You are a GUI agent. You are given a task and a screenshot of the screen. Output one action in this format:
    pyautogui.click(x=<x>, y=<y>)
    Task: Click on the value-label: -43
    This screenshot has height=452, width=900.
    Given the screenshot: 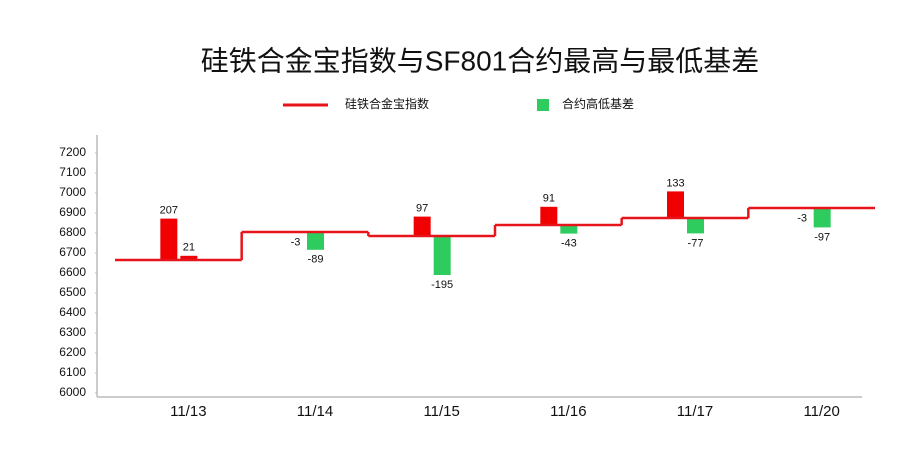 What is the action you would take?
    pyautogui.click(x=569, y=244)
    